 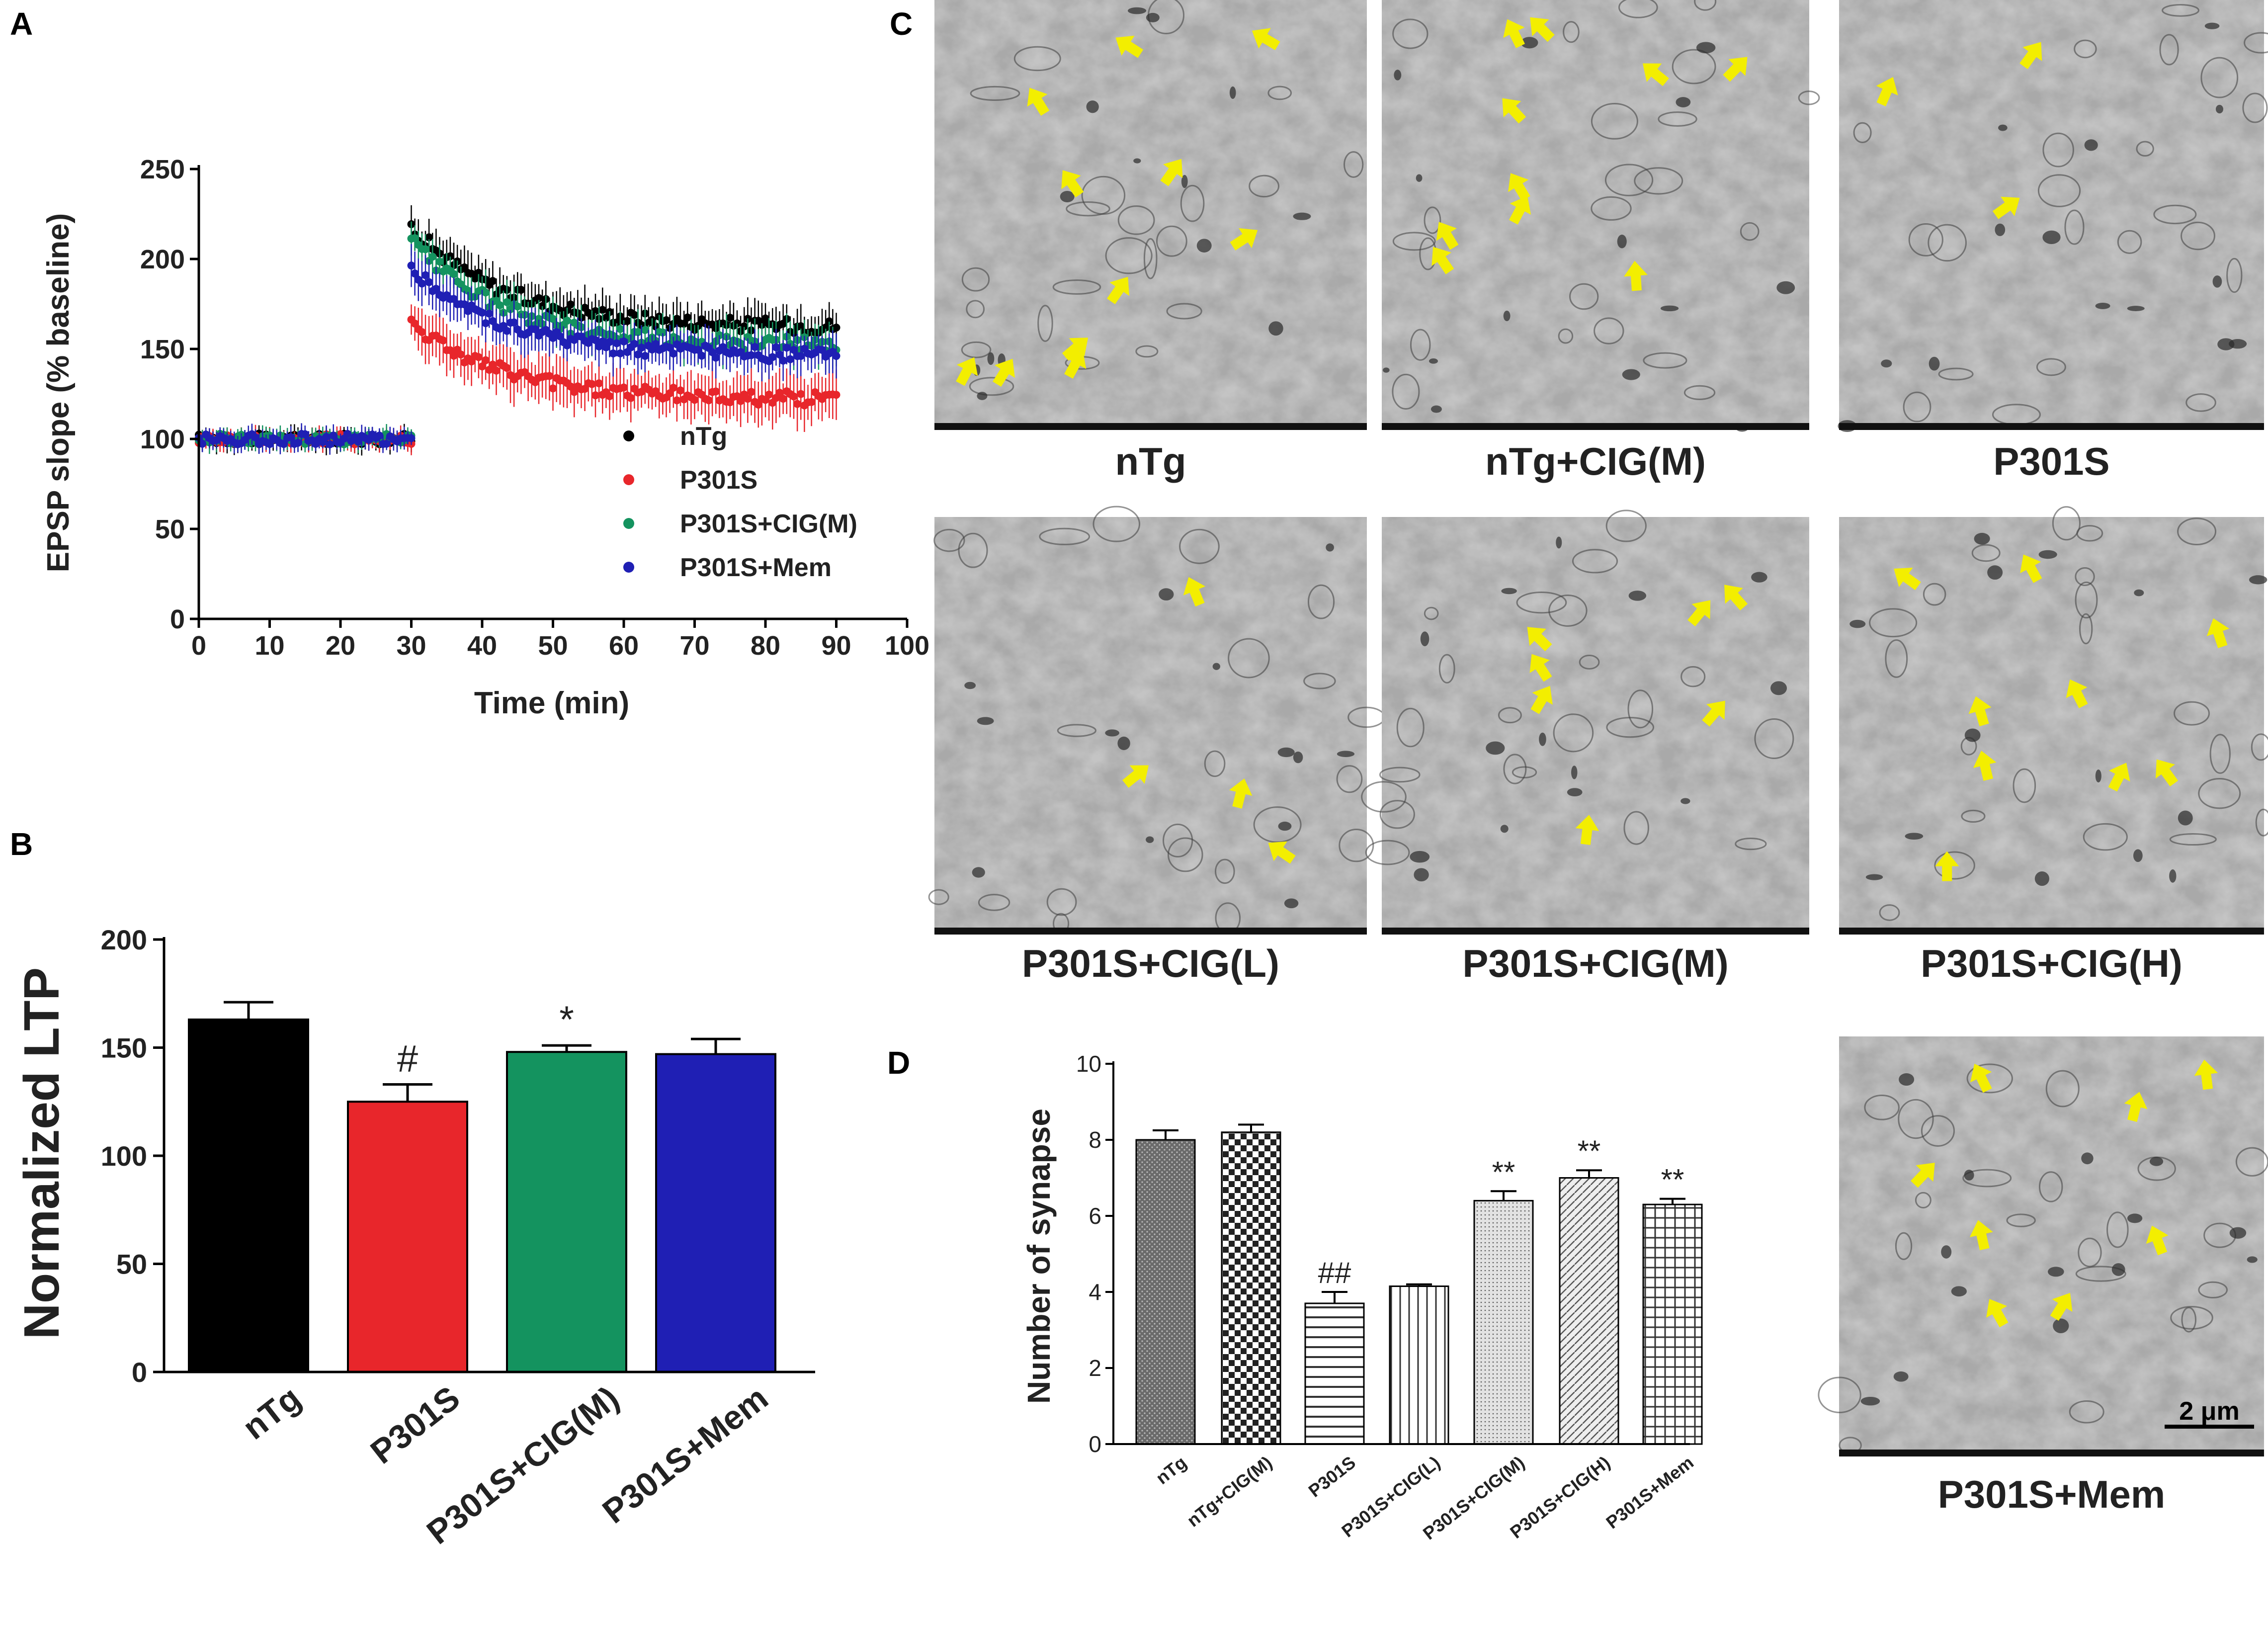 What do you see at coordinates (1383, 1254) in the screenshot?
I see `chart-d-axes: 0 2 4 6 8 10` at bounding box center [1383, 1254].